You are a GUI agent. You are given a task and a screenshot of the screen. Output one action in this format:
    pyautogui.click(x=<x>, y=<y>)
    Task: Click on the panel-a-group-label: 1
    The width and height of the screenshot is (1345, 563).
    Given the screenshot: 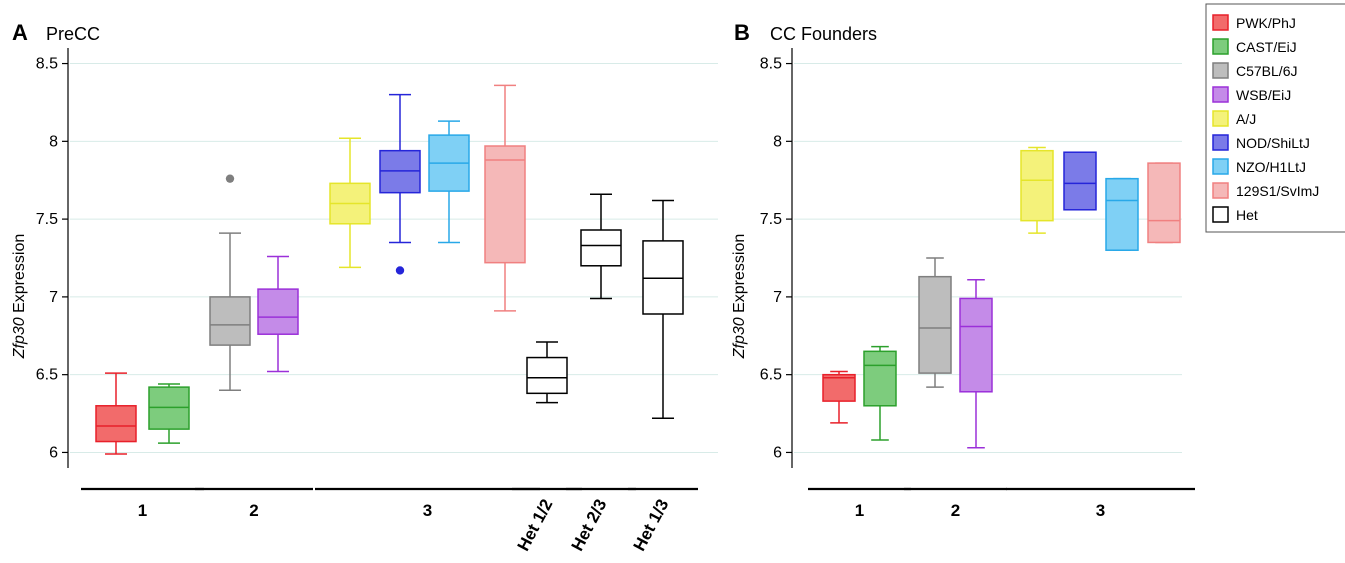 What is the action you would take?
    pyautogui.click(x=142, y=510)
    